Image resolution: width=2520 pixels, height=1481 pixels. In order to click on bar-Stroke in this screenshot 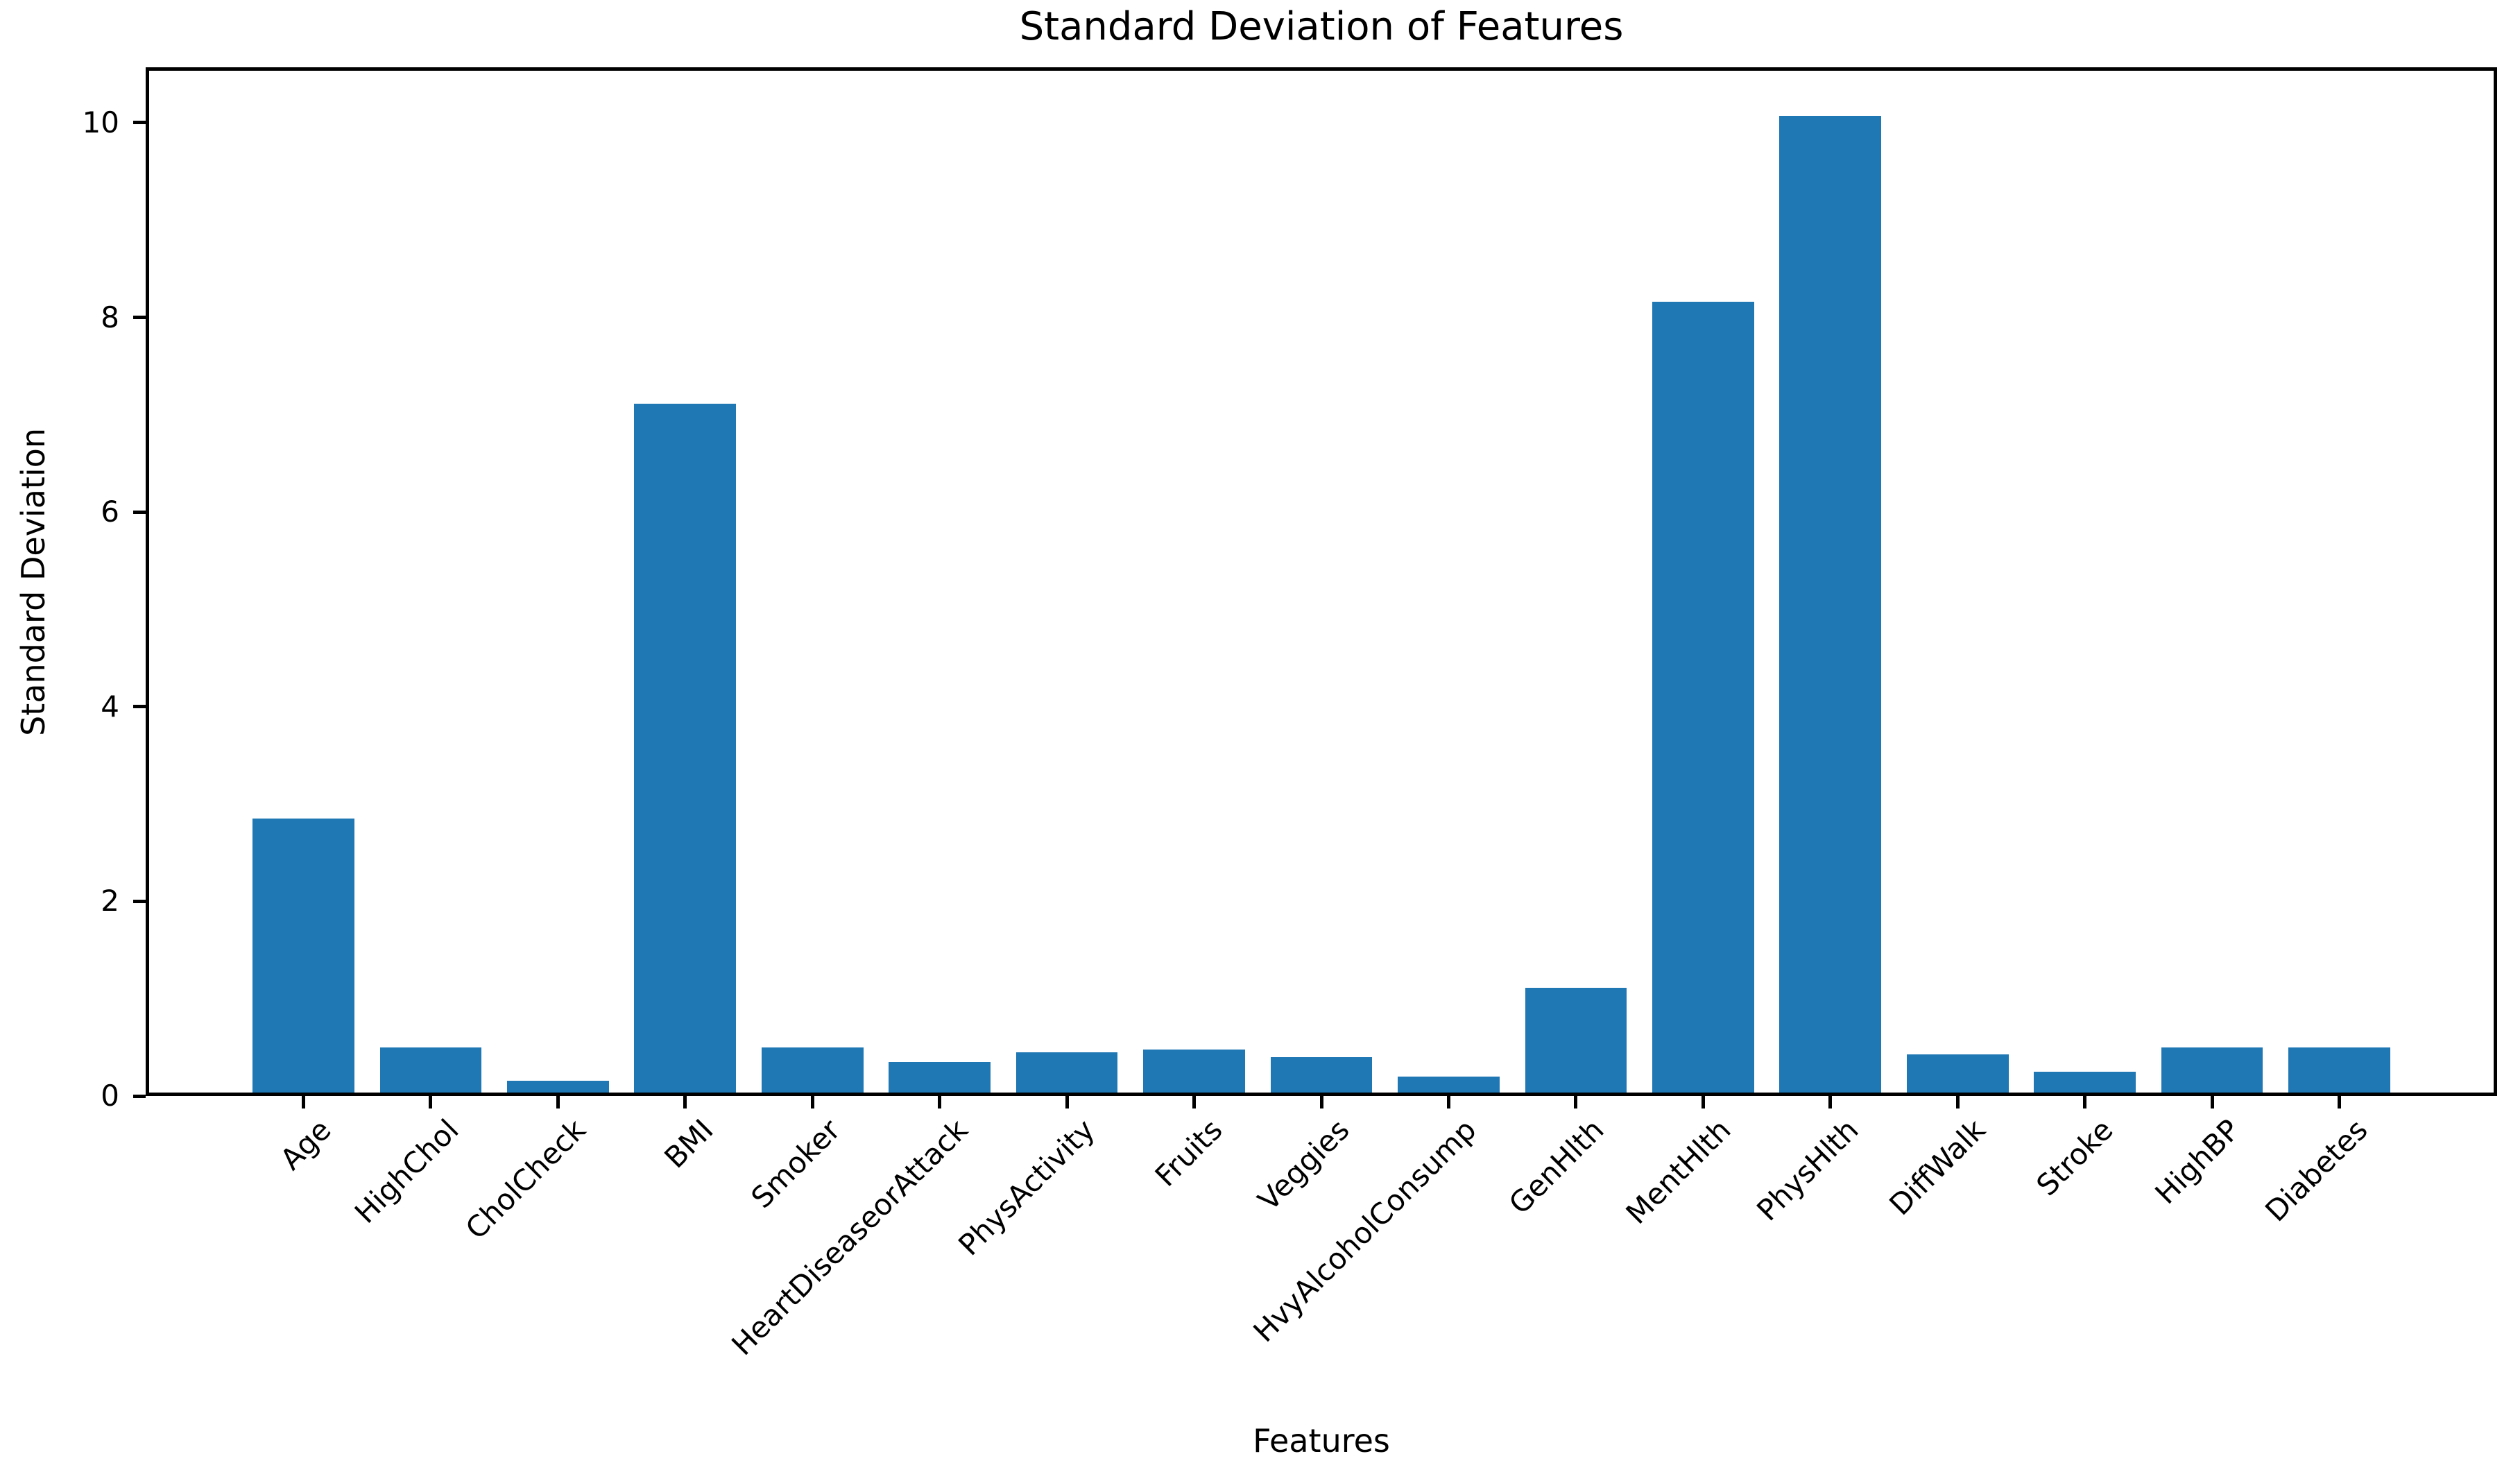, I will do `click(2085, 1083)`.